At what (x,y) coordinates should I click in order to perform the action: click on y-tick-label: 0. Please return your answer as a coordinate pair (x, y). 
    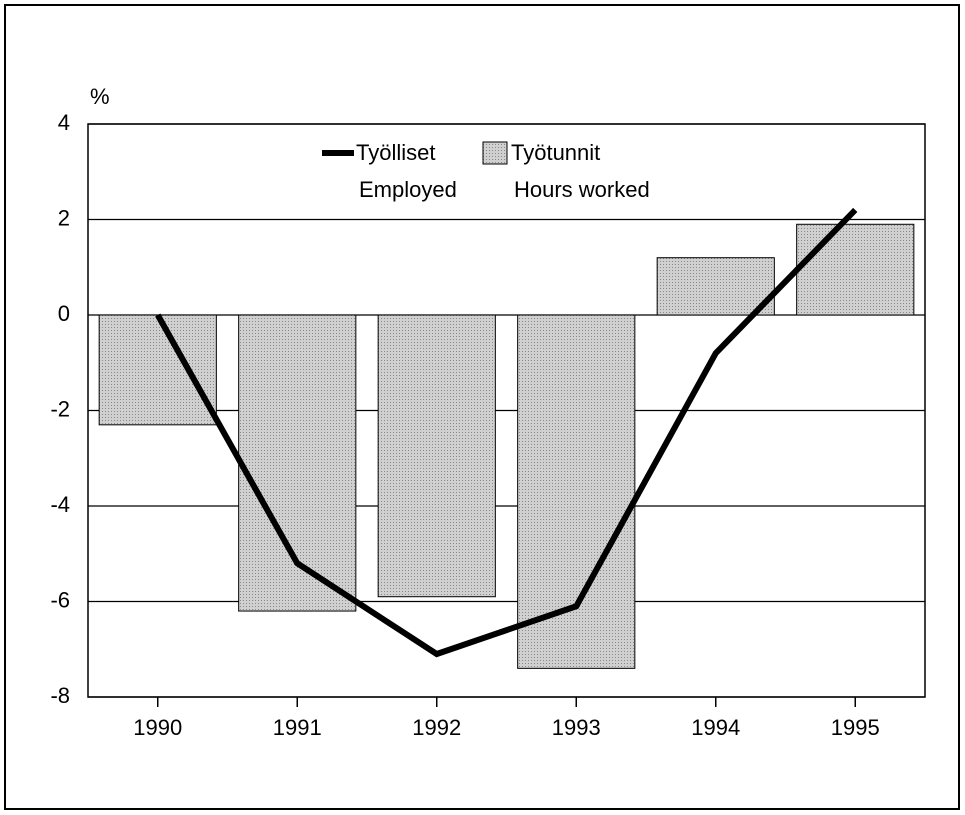
    Looking at the image, I should click on (64, 313).